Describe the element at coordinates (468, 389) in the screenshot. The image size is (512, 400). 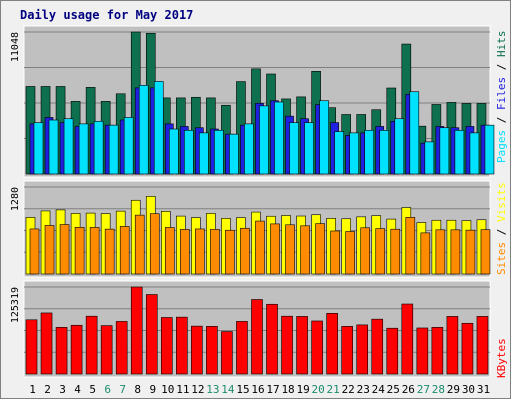
I see `day-label: 30` at that location.